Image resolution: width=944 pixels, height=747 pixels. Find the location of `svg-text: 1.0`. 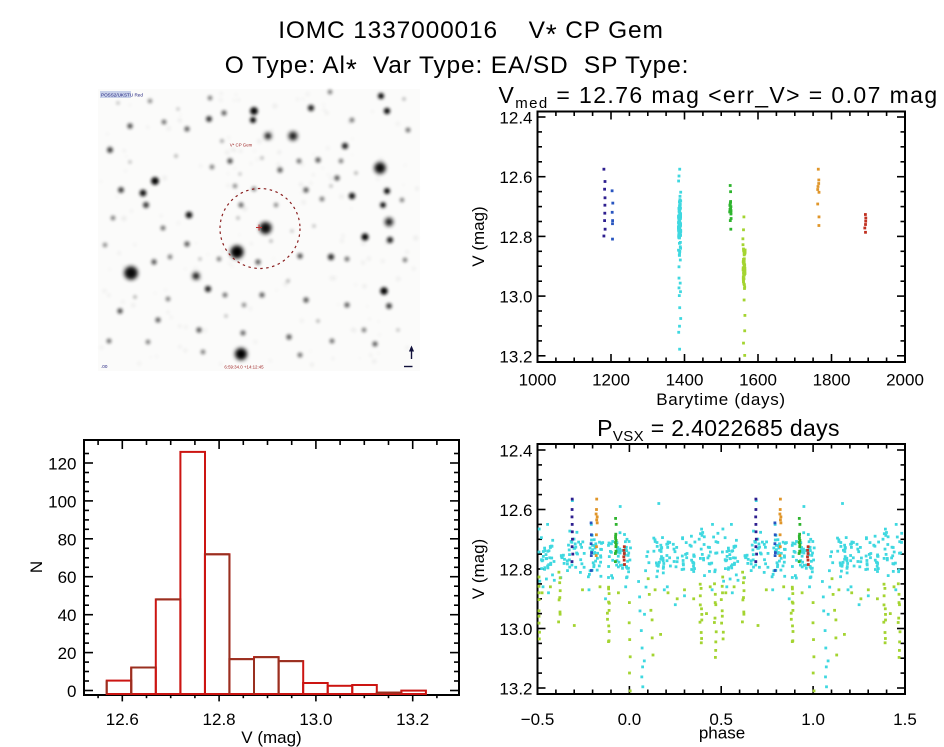

svg-text: 1.0 is located at coordinates (813, 719).